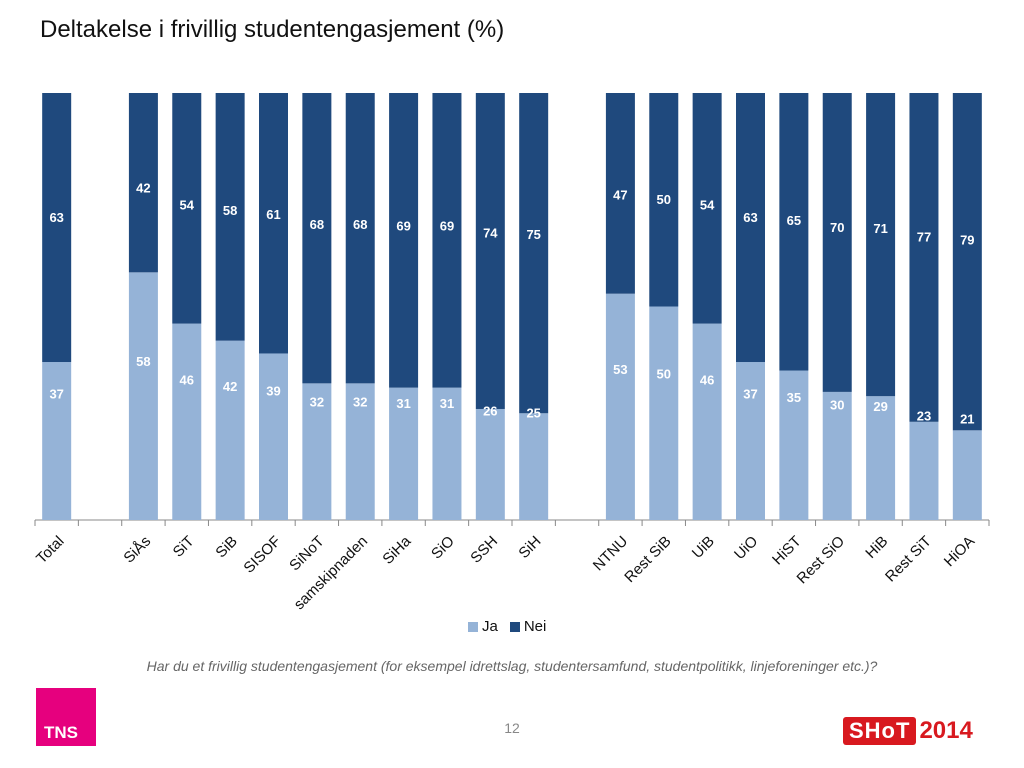  I want to click on bar-nei-si-s, so click(143, 183).